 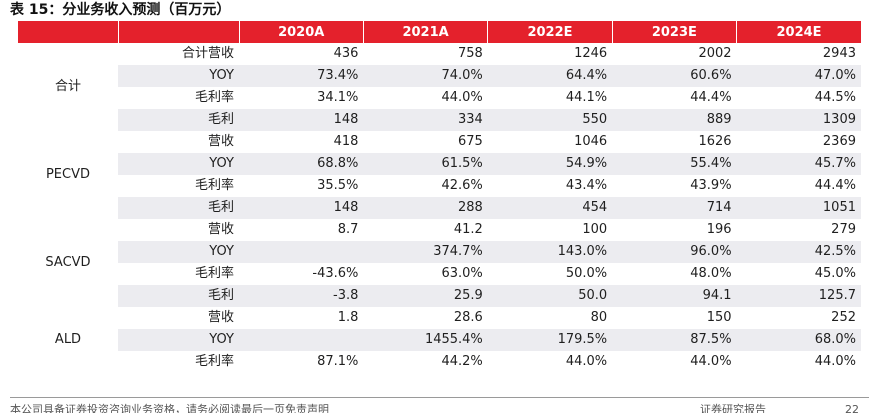 I want to click on value-cell: 42.6%, so click(x=462, y=185).